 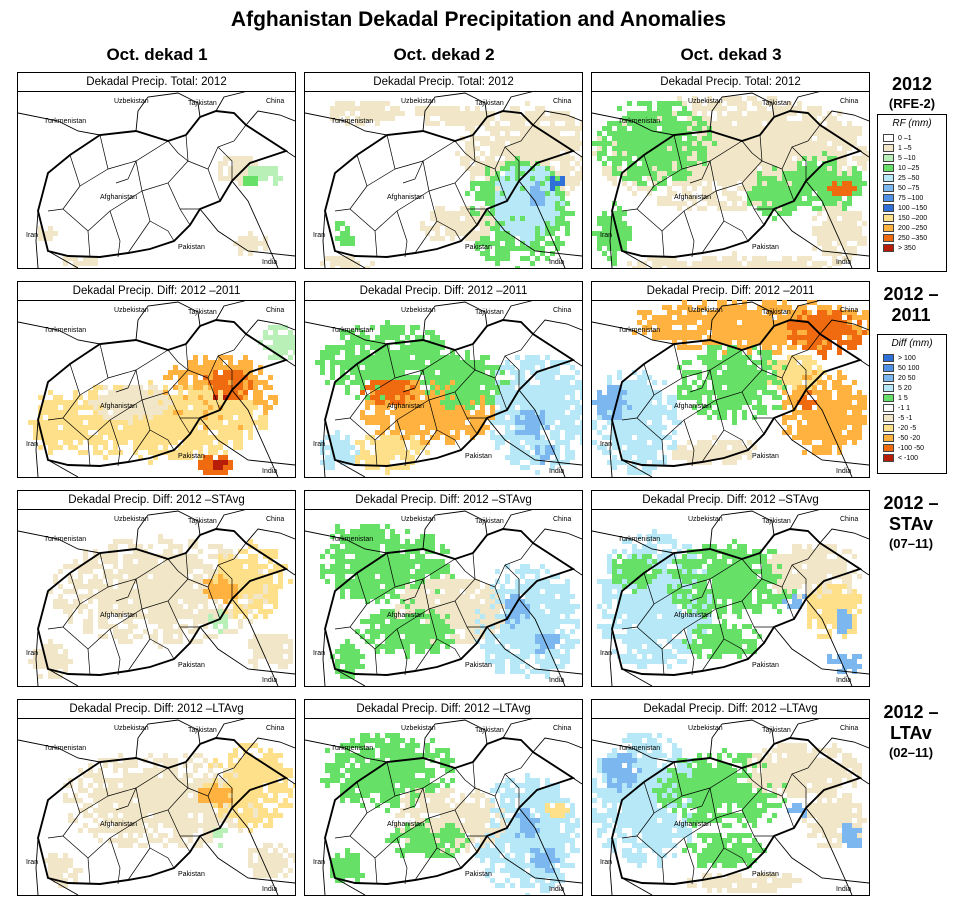 I want to click on legend-item: > 350, so click(x=914, y=248).